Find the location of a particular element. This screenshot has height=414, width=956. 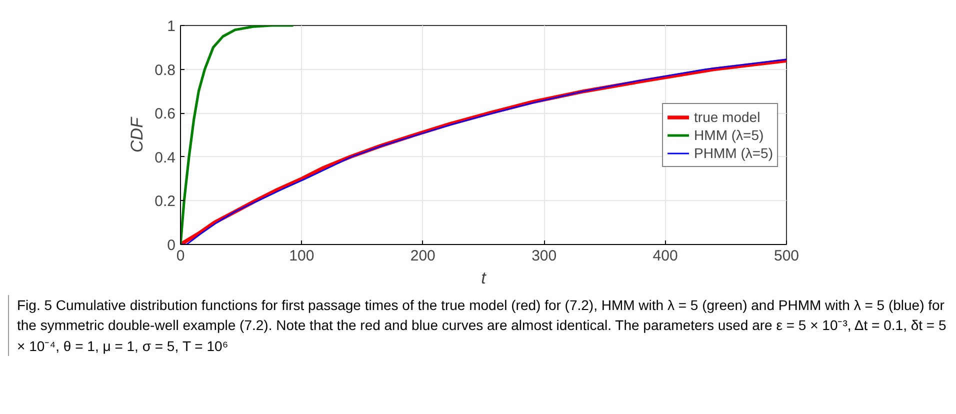

y-tick-label: 0.6 is located at coordinates (165, 114).